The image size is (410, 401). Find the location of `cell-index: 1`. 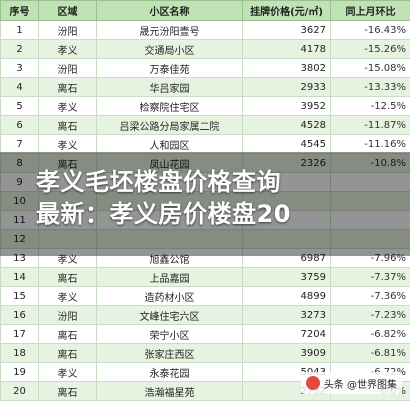

cell-index: 1 is located at coordinates (20, 30).